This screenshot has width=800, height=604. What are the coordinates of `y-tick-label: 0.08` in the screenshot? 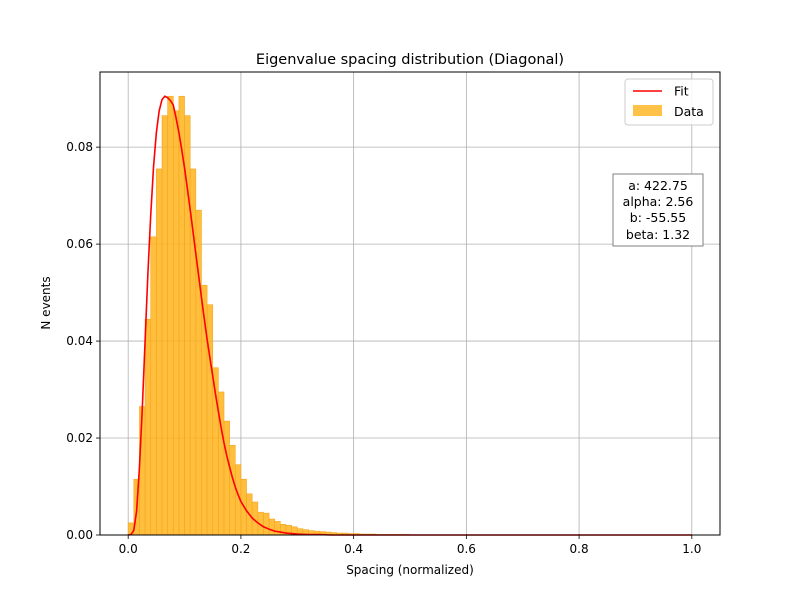 It's located at (79, 147).